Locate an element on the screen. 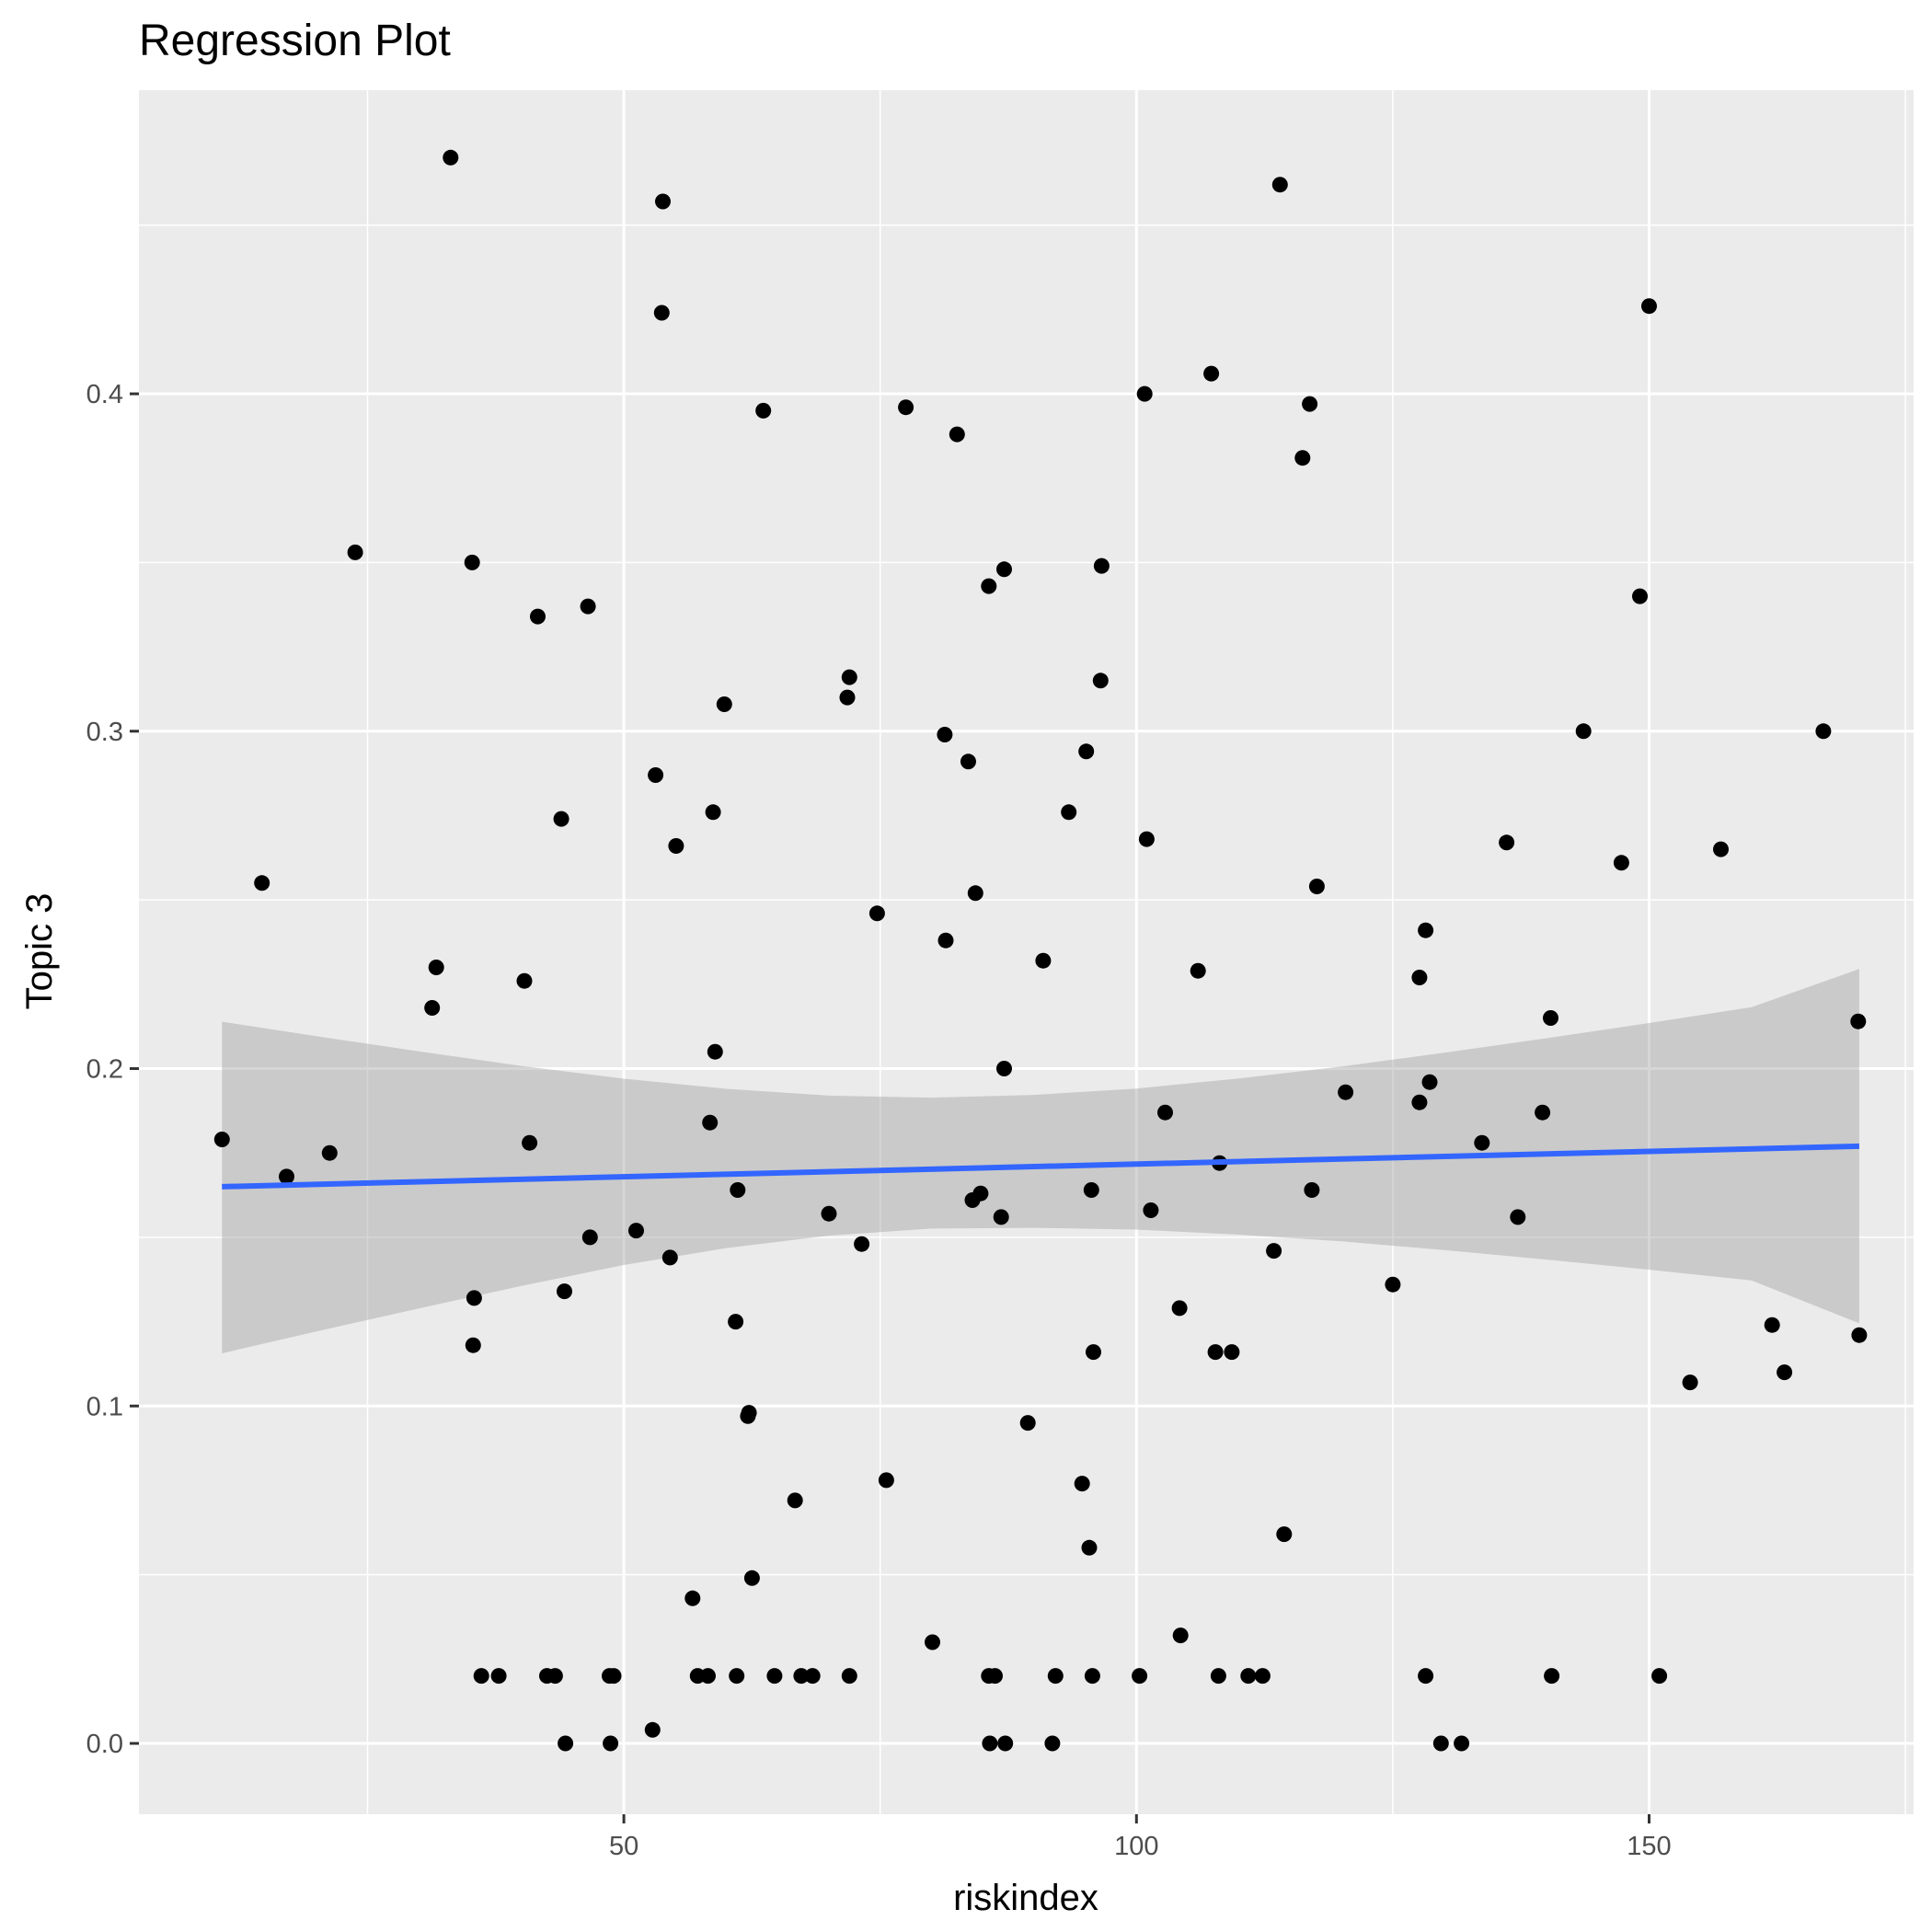 The height and width of the screenshot is (1932, 1932). y-tick-label: 0.4 is located at coordinates (104, 394).